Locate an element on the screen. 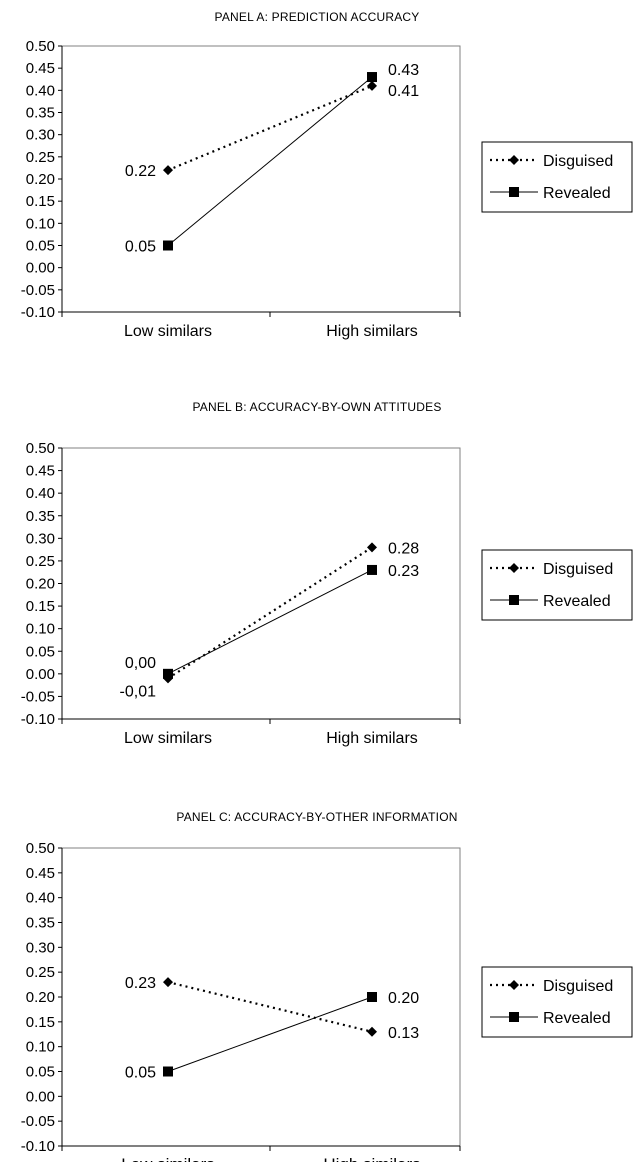 Image resolution: width=634 pixels, height=1162 pixels. data-label: 0.28 is located at coordinates (403, 548).